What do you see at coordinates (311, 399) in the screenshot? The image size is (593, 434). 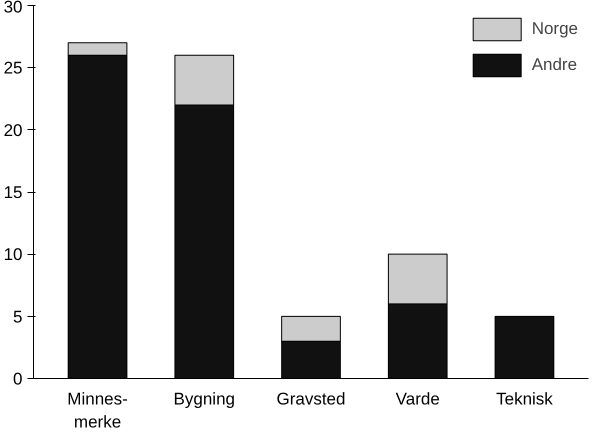 I see `x-tick-label: Gravsted` at bounding box center [311, 399].